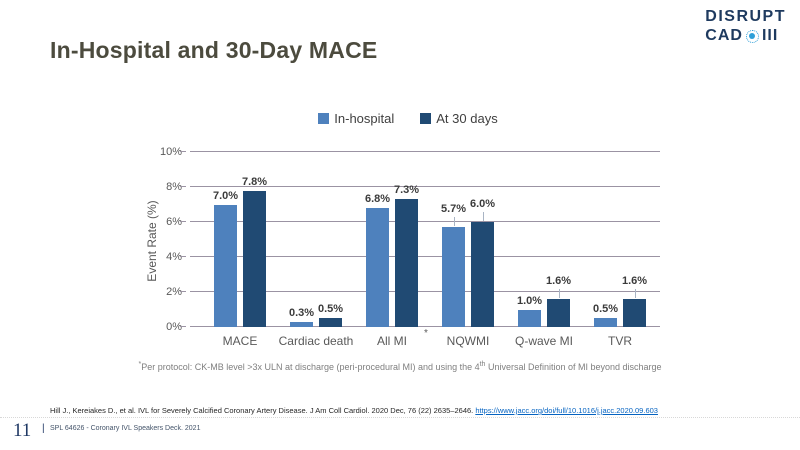 The height and width of the screenshot is (450, 800). Describe the element at coordinates (174, 222) in the screenshot. I see `y-tick-label: 6%` at that location.